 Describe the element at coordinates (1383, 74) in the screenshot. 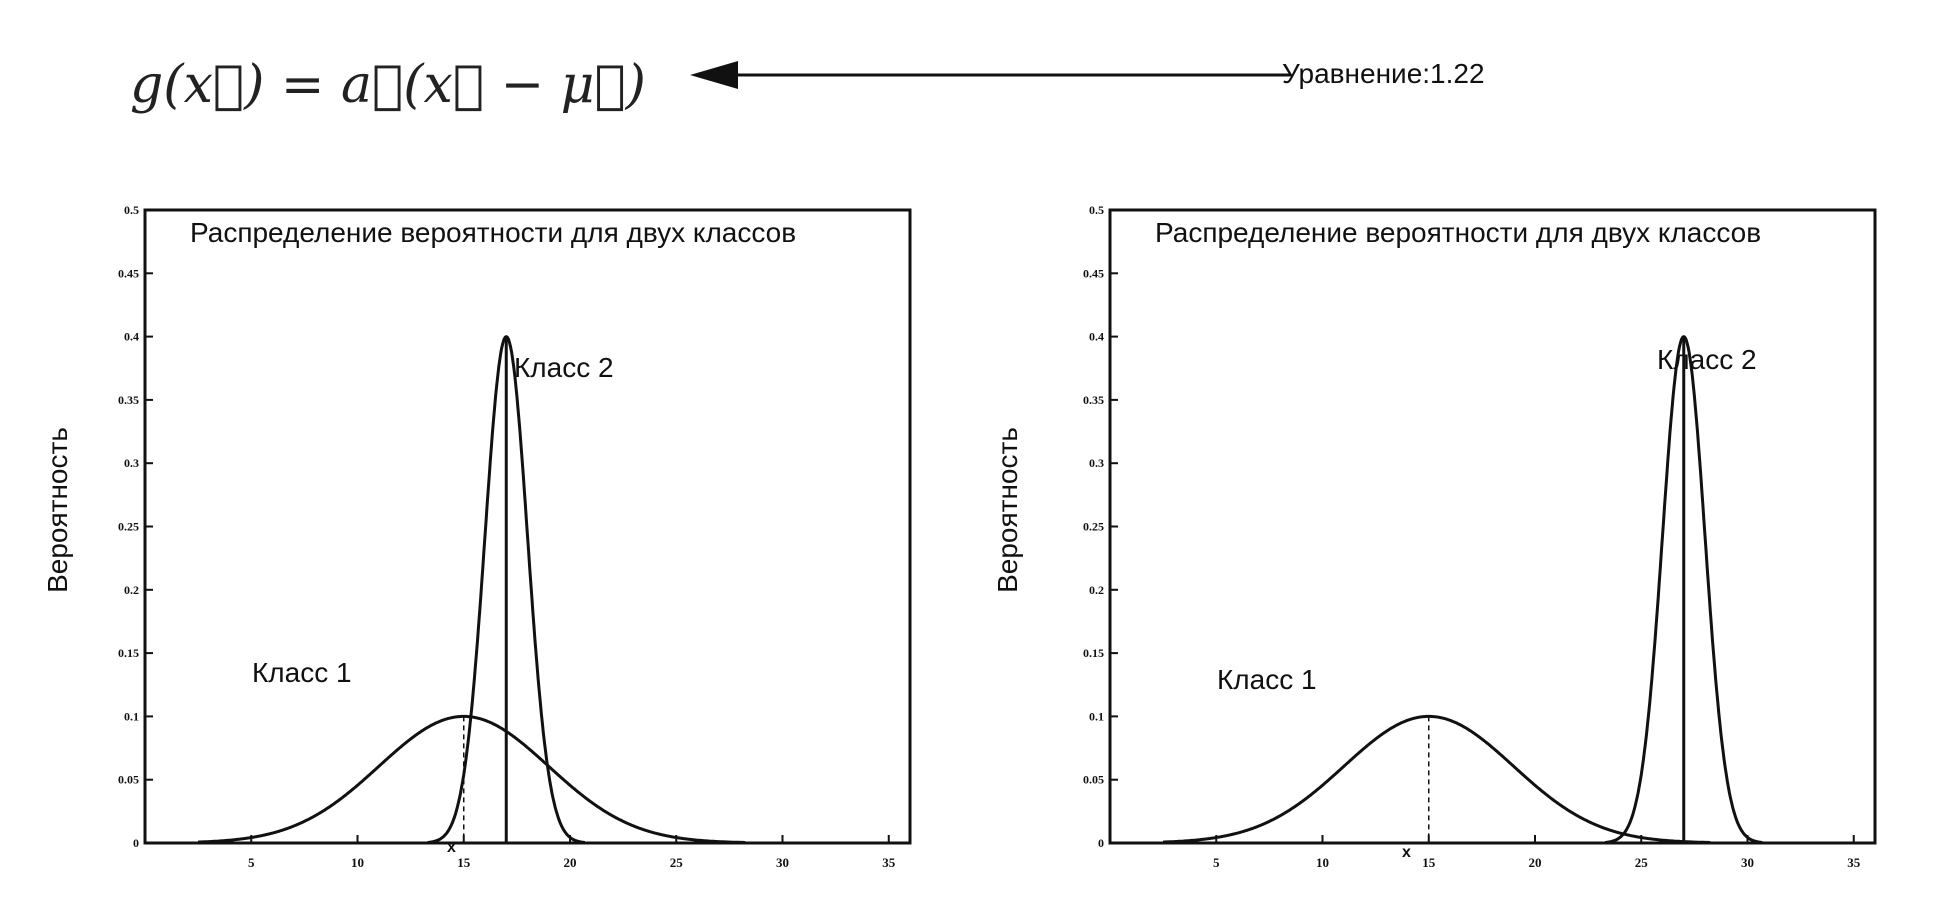

I see `equation-label: Уравнение:1.22` at that location.